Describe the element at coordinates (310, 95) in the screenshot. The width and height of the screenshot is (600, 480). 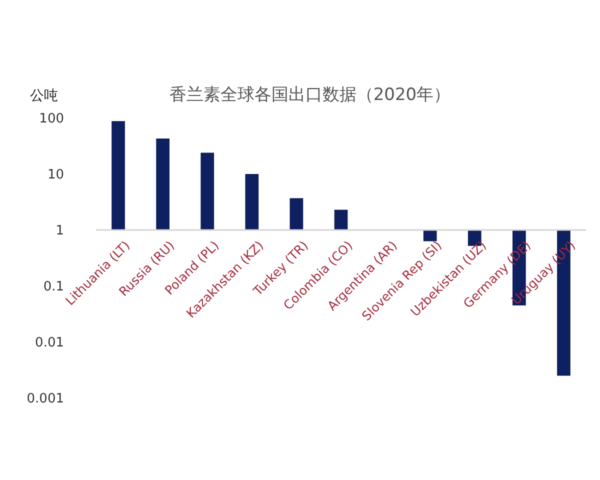
I see `chart-title: 香兰素全球各国出口数据（2020年）` at that location.